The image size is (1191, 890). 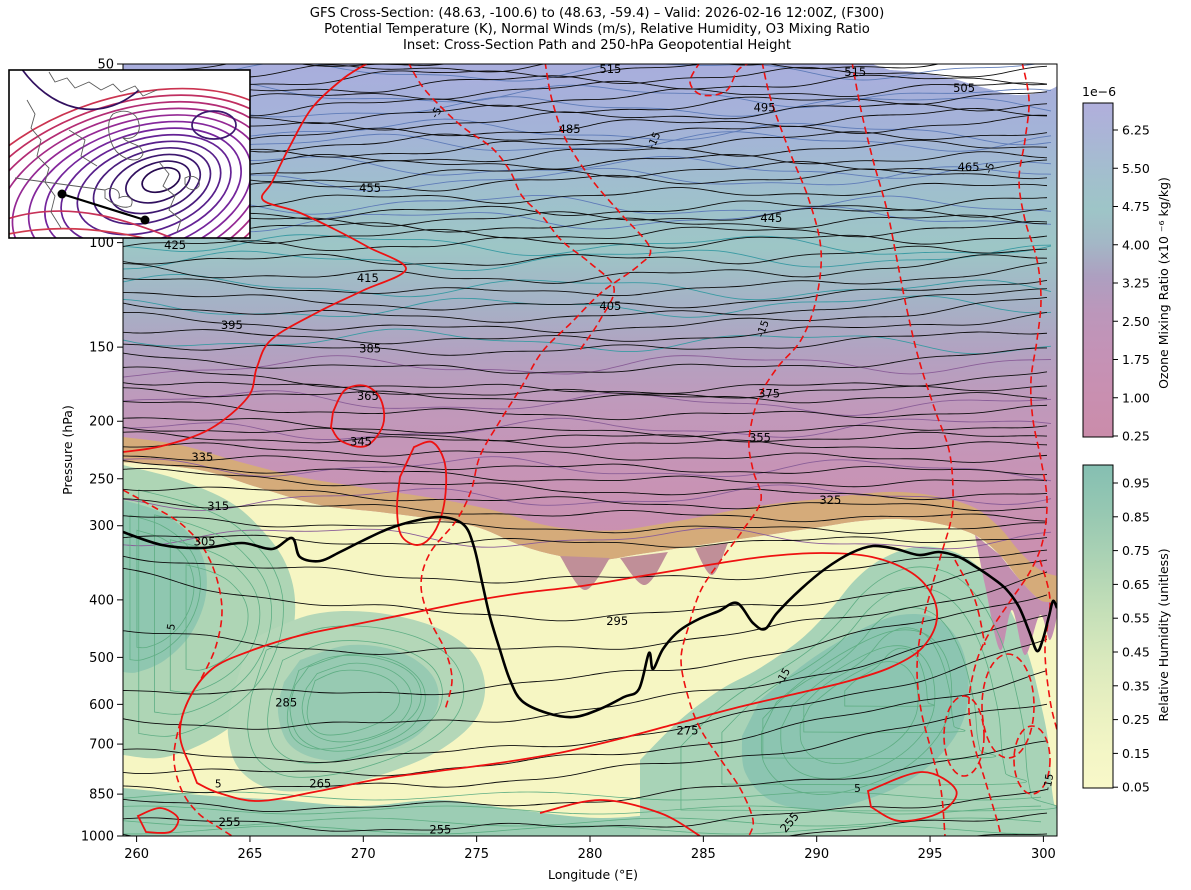 What do you see at coordinates (1098, 270) in the screenshot?
I see `ozone-colorbar` at bounding box center [1098, 270].